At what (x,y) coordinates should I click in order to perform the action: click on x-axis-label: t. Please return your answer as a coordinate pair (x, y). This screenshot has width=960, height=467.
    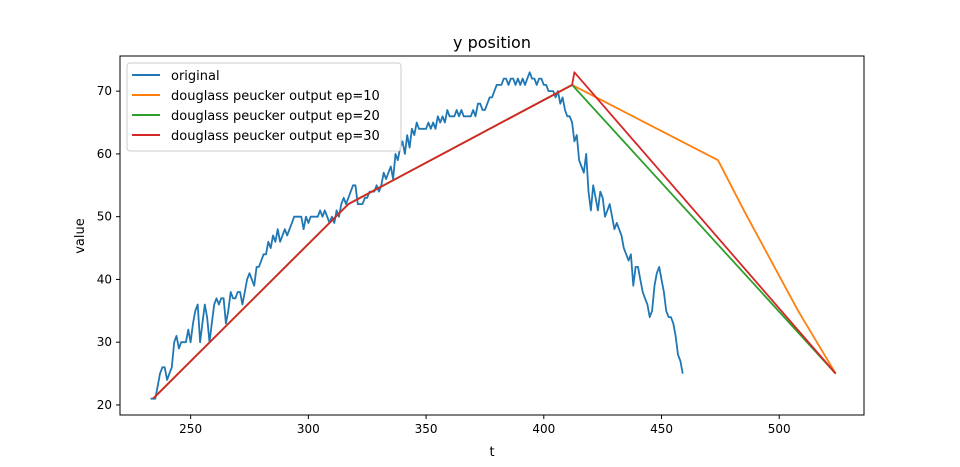
    Looking at the image, I should click on (491, 452).